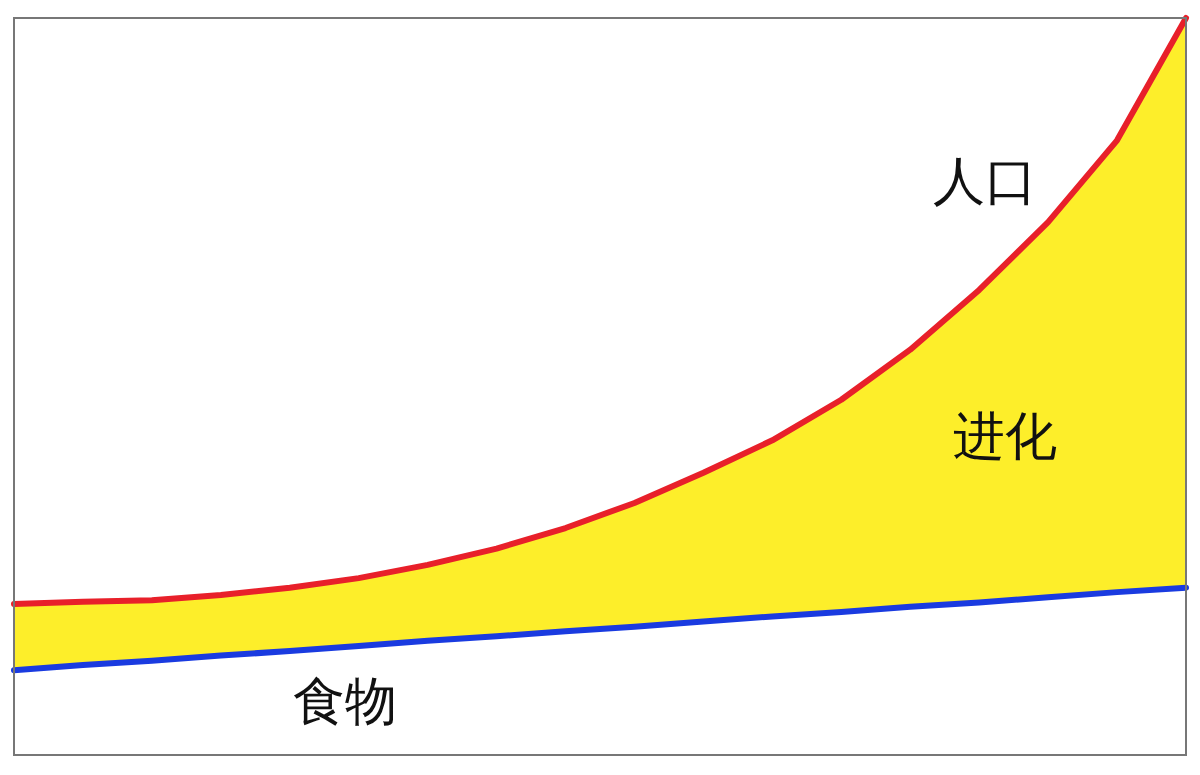 The image size is (1200, 775). I want to click on series-label: 人口, so click(985, 181).